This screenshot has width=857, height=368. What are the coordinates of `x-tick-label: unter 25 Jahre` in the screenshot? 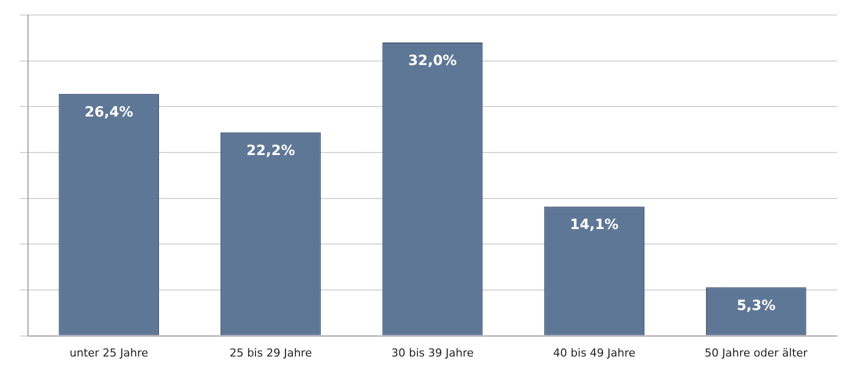 It's located at (109, 353).